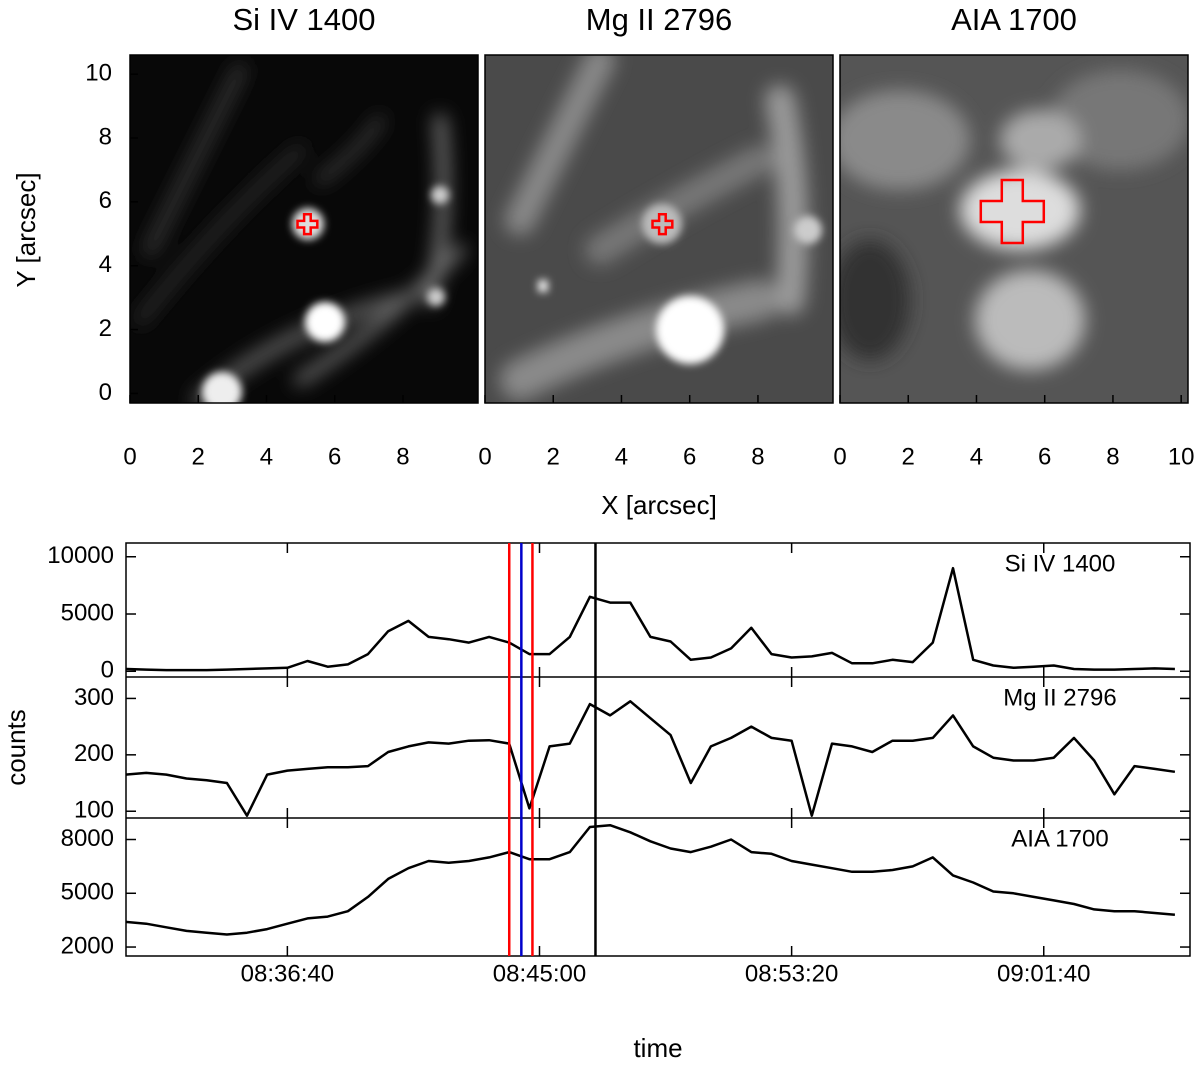 The height and width of the screenshot is (1073, 1200). I want to click on y-tick-label: 6, so click(105, 200).